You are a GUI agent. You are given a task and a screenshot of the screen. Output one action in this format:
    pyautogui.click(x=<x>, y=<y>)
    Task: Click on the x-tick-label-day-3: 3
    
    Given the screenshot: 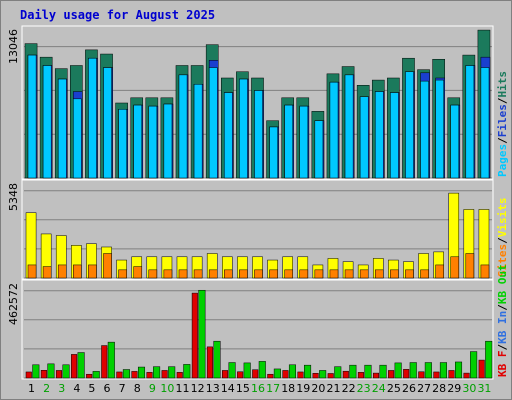 What is the action you would take?
    pyautogui.click(x=61, y=388)
    